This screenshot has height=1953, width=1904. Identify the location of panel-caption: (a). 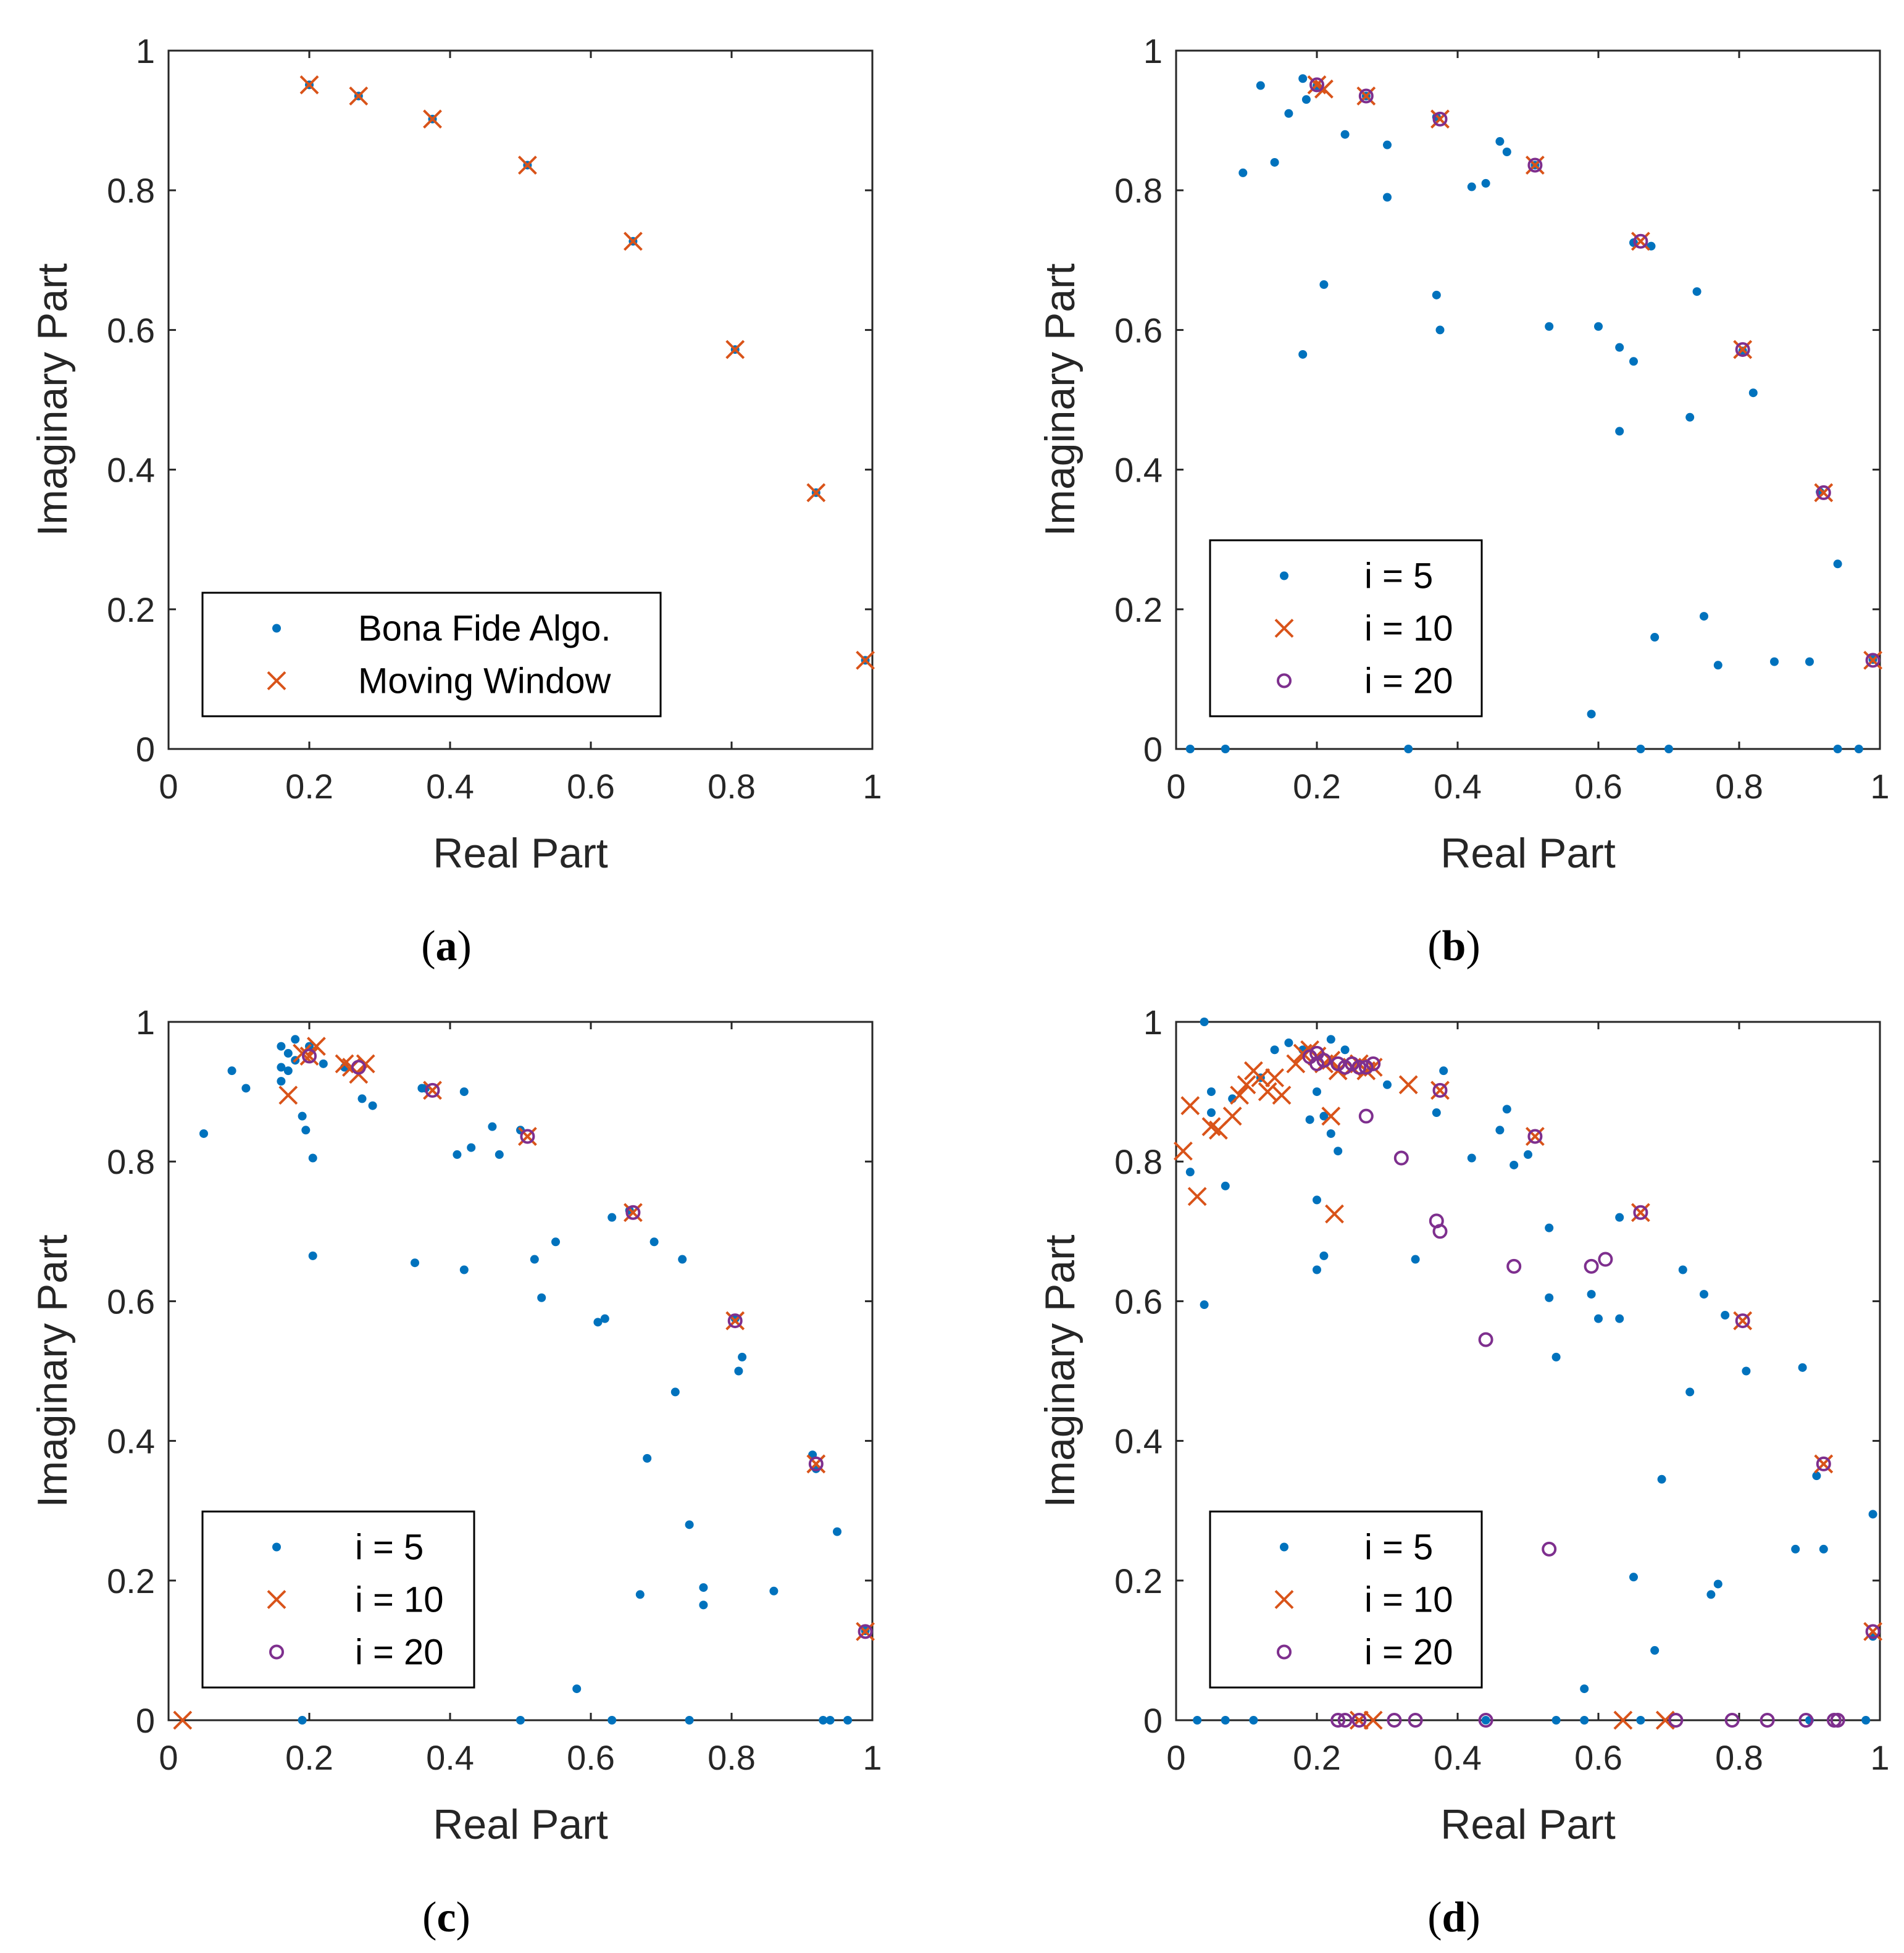
(447, 946).